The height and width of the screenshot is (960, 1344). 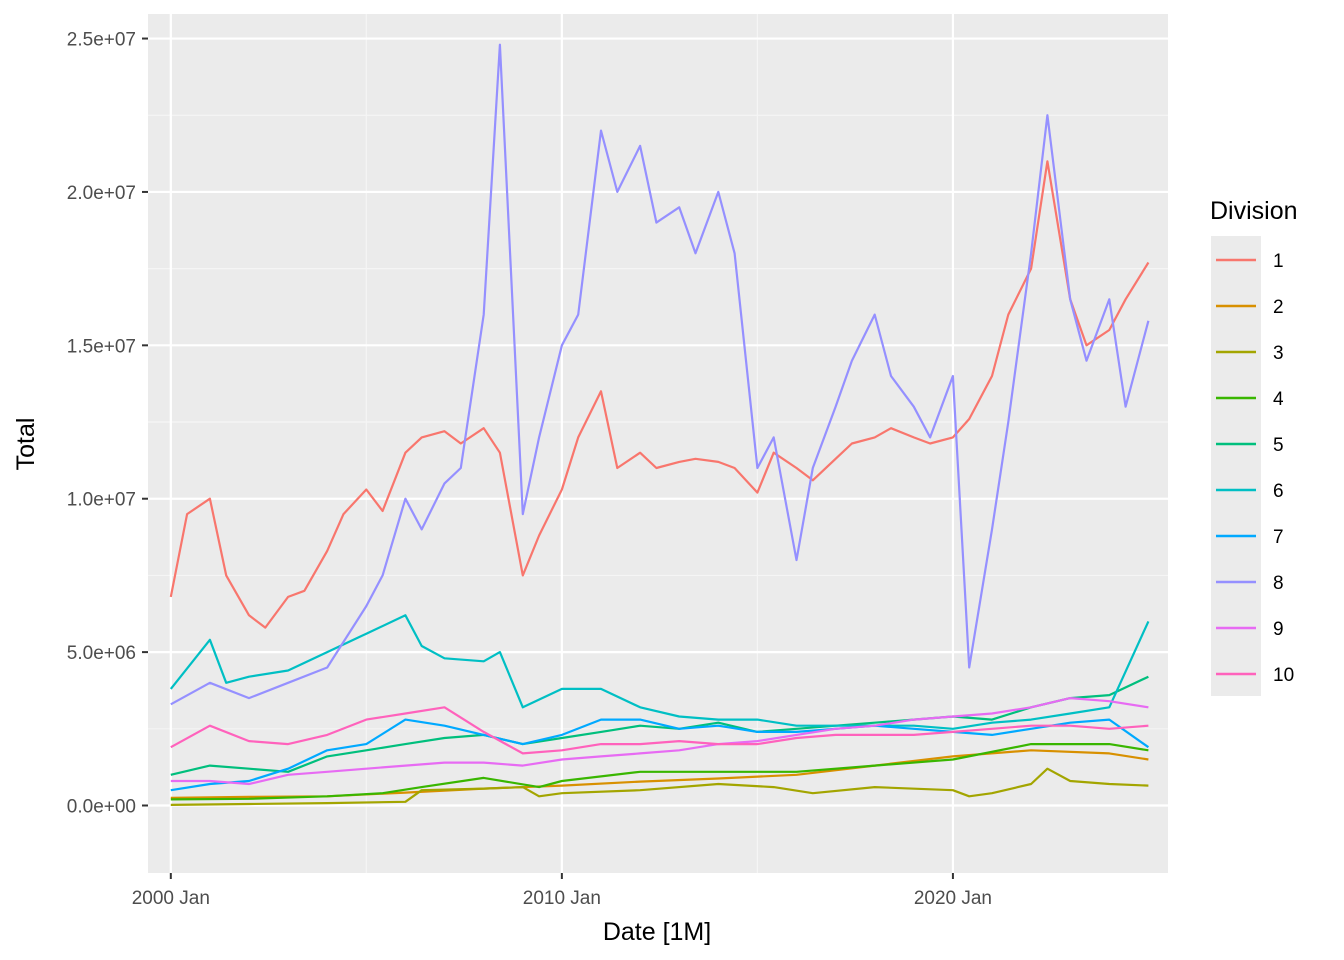 What do you see at coordinates (1278, 353) in the screenshot?
I see `legend-label: 3` at bounding box center [1278, 353].